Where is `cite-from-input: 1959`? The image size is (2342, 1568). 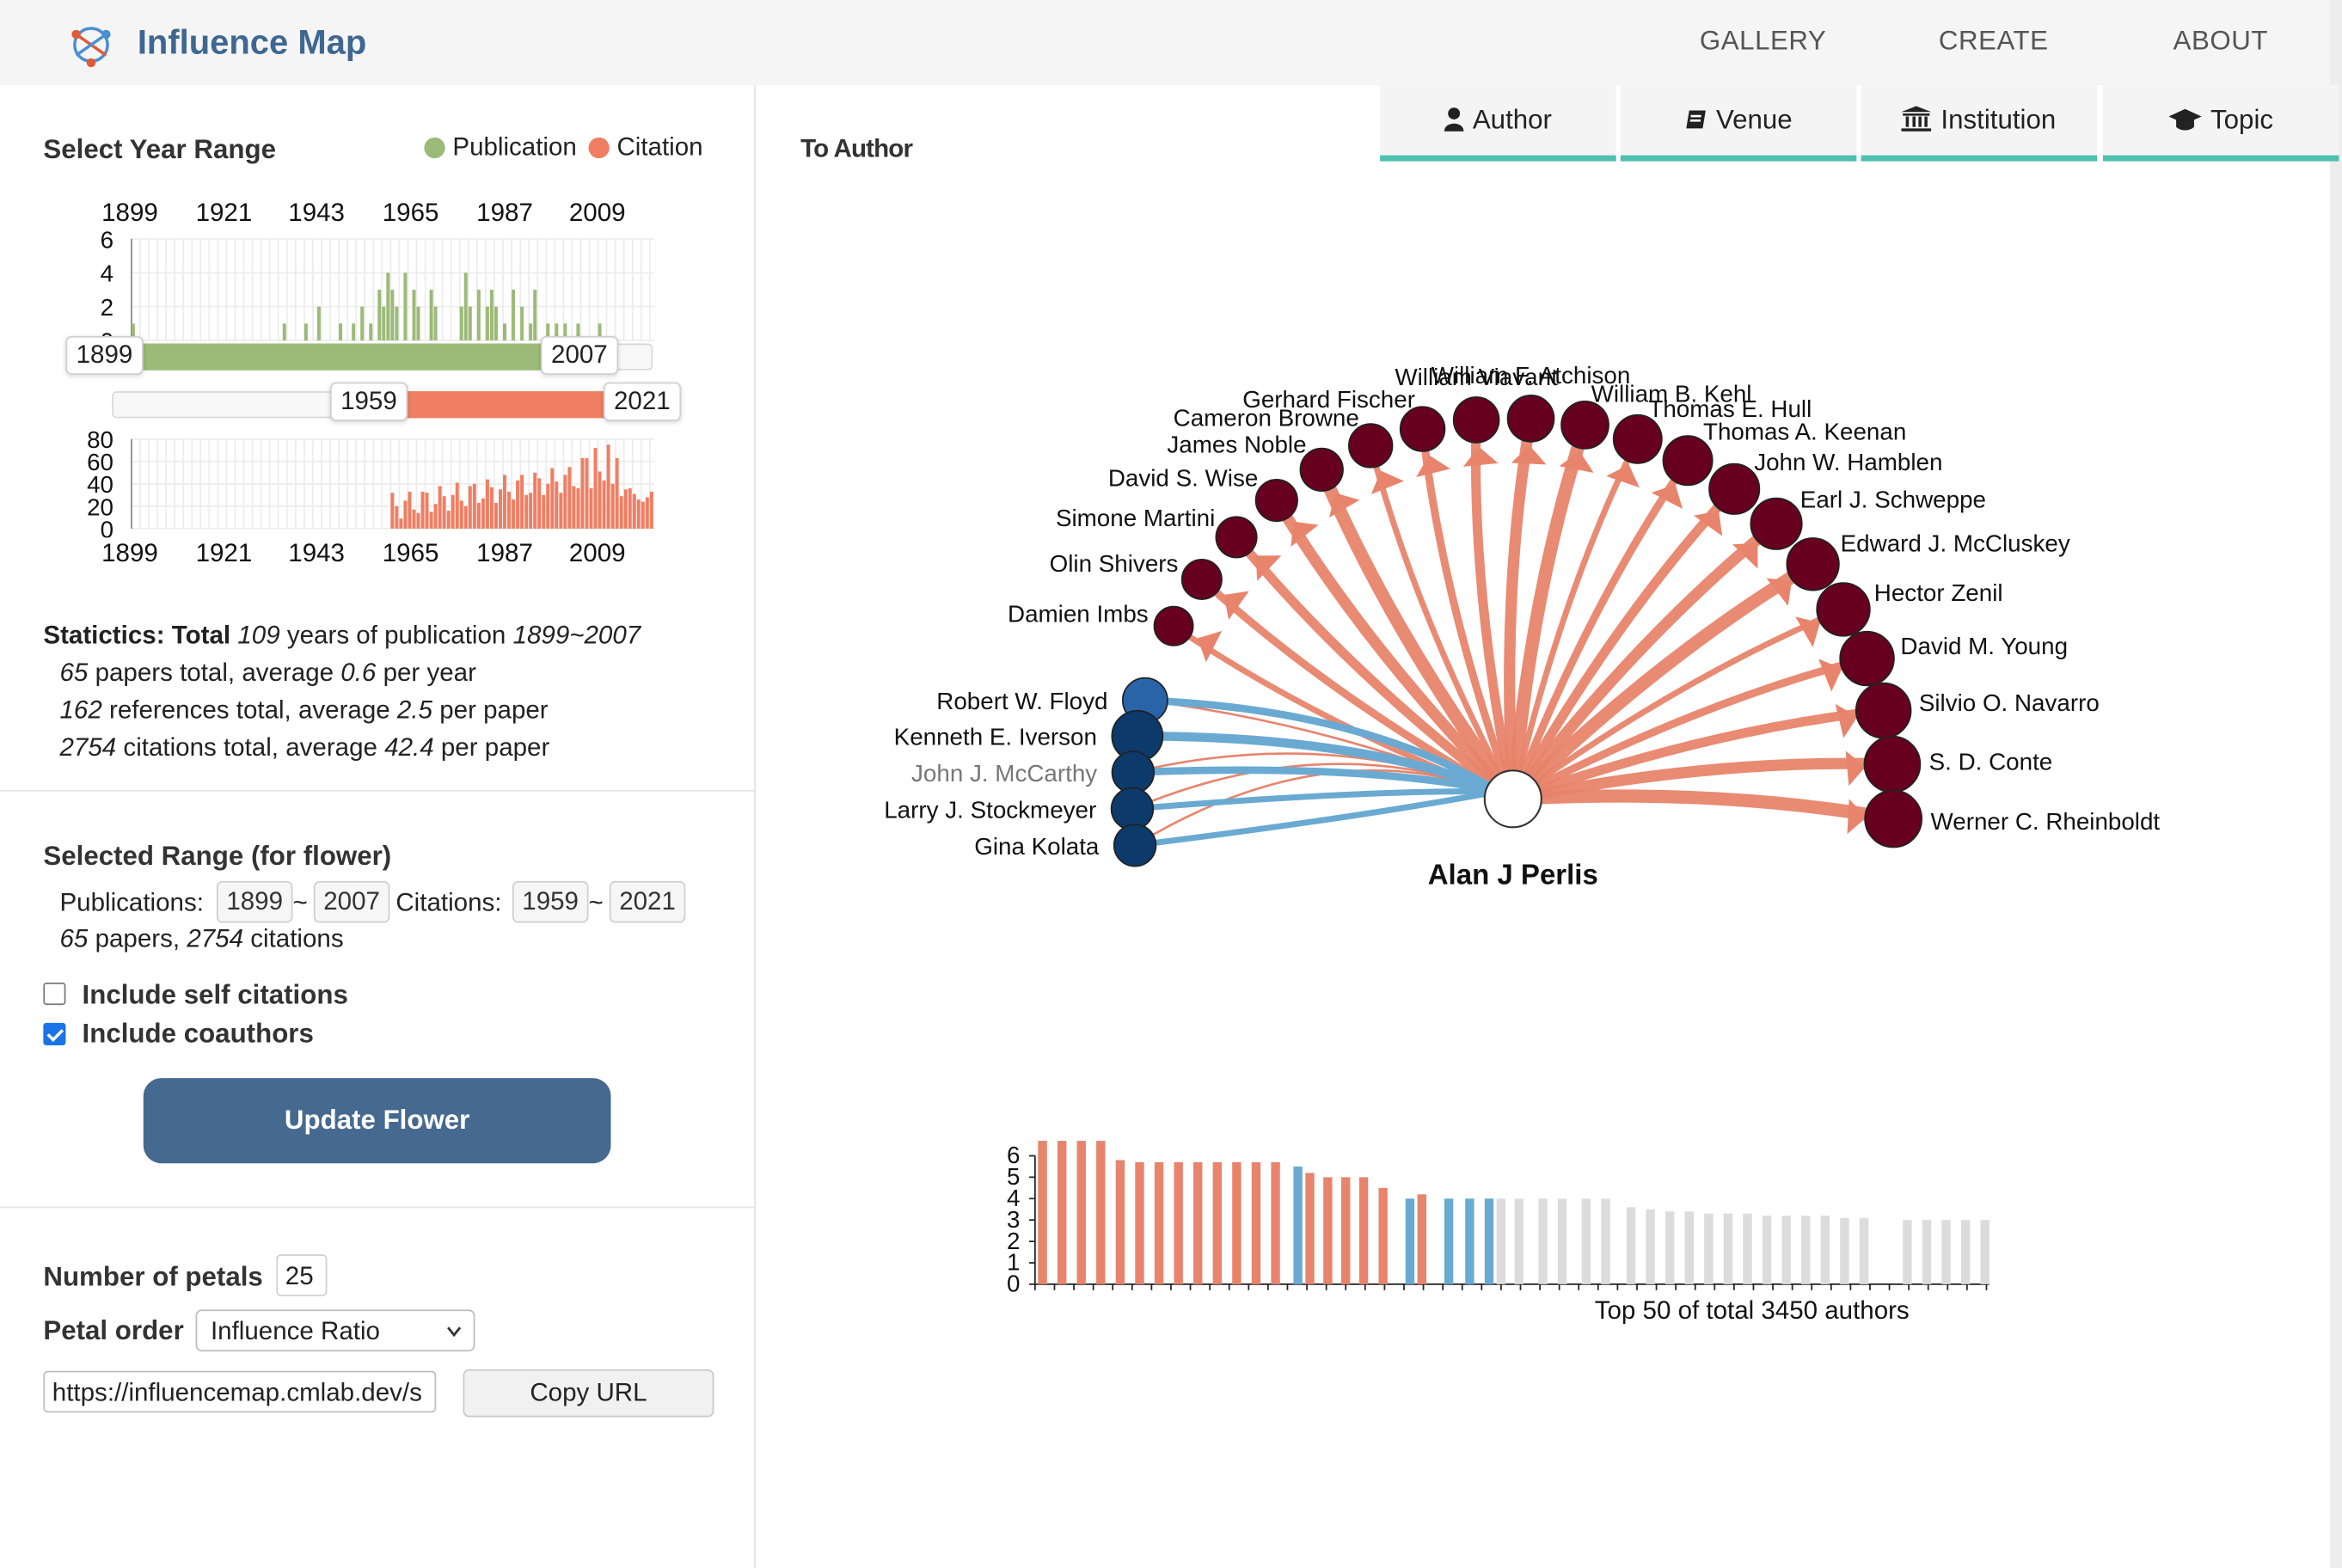 cite-from-input: 1959 is located at coordinates (550, 901).